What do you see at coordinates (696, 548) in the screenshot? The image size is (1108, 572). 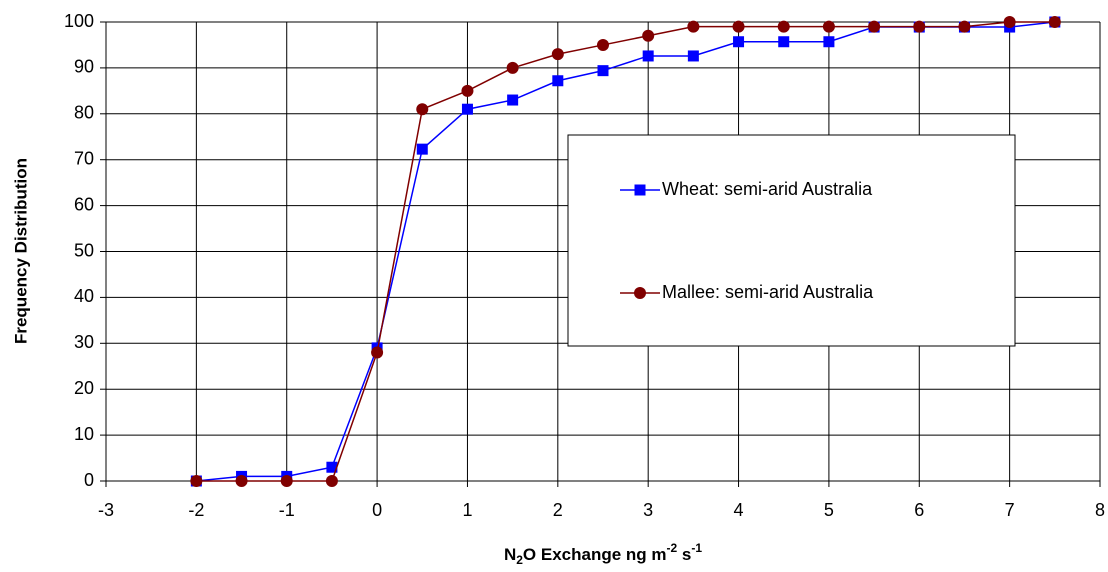 I see `x-title-sup: -1` at bounding box center [696, 548].